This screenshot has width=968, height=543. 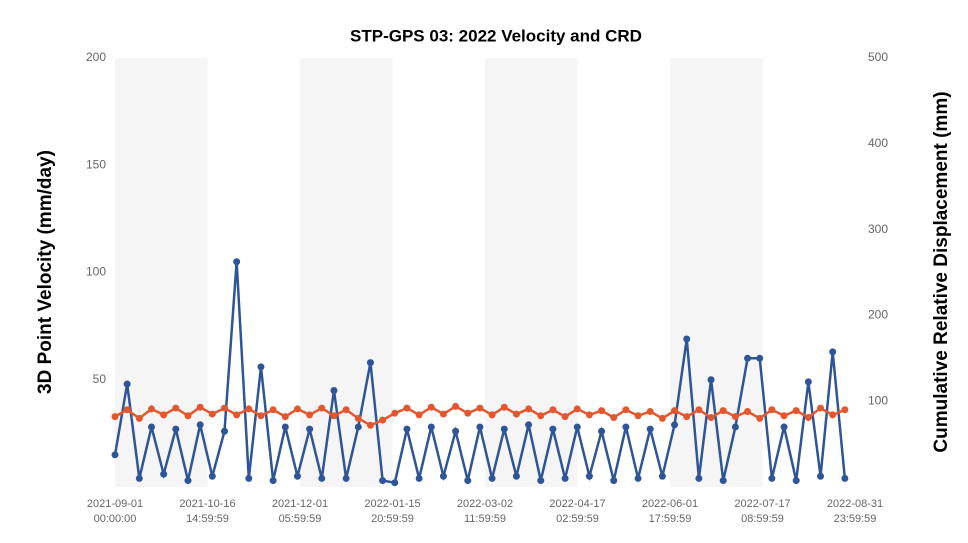 I want to click on x-tick-label: 2022-01-15 20:59:59, so click(x=392, y=511).